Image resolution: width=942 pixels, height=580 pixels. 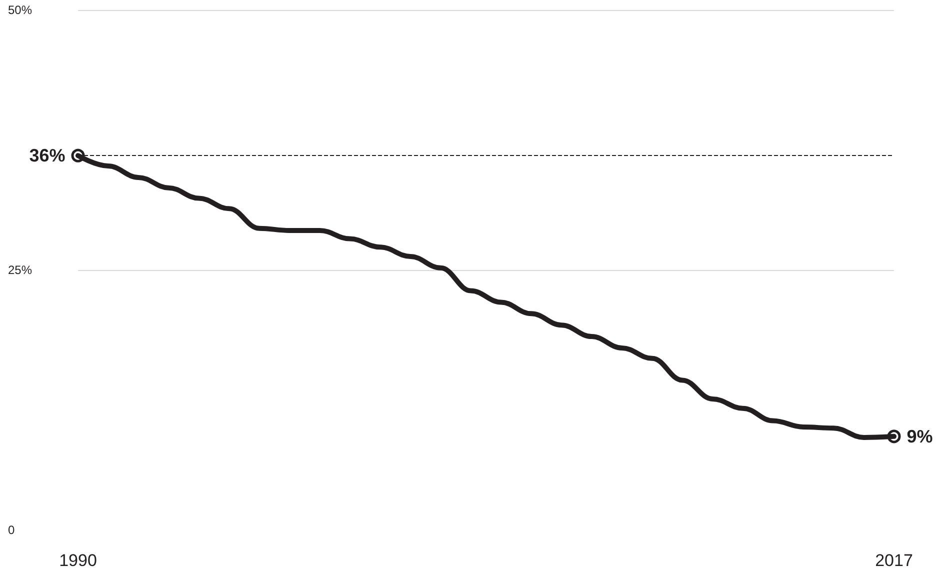 I want to click on x-tick-label: 2017, so click(x=894, y=560).